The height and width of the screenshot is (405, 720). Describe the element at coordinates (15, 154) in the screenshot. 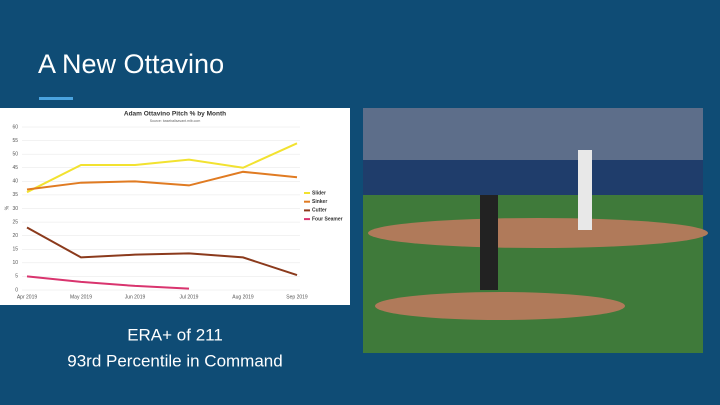

I see `y-tick-label: 50` at that location.